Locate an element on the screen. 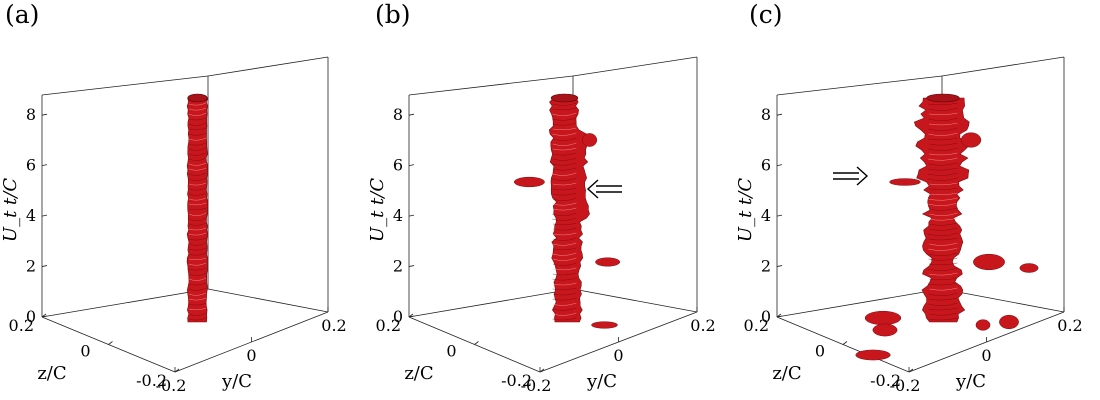 The width and height of the screenshot is (1100, 400). x1label: z/C is located at coordinates (786, 373).